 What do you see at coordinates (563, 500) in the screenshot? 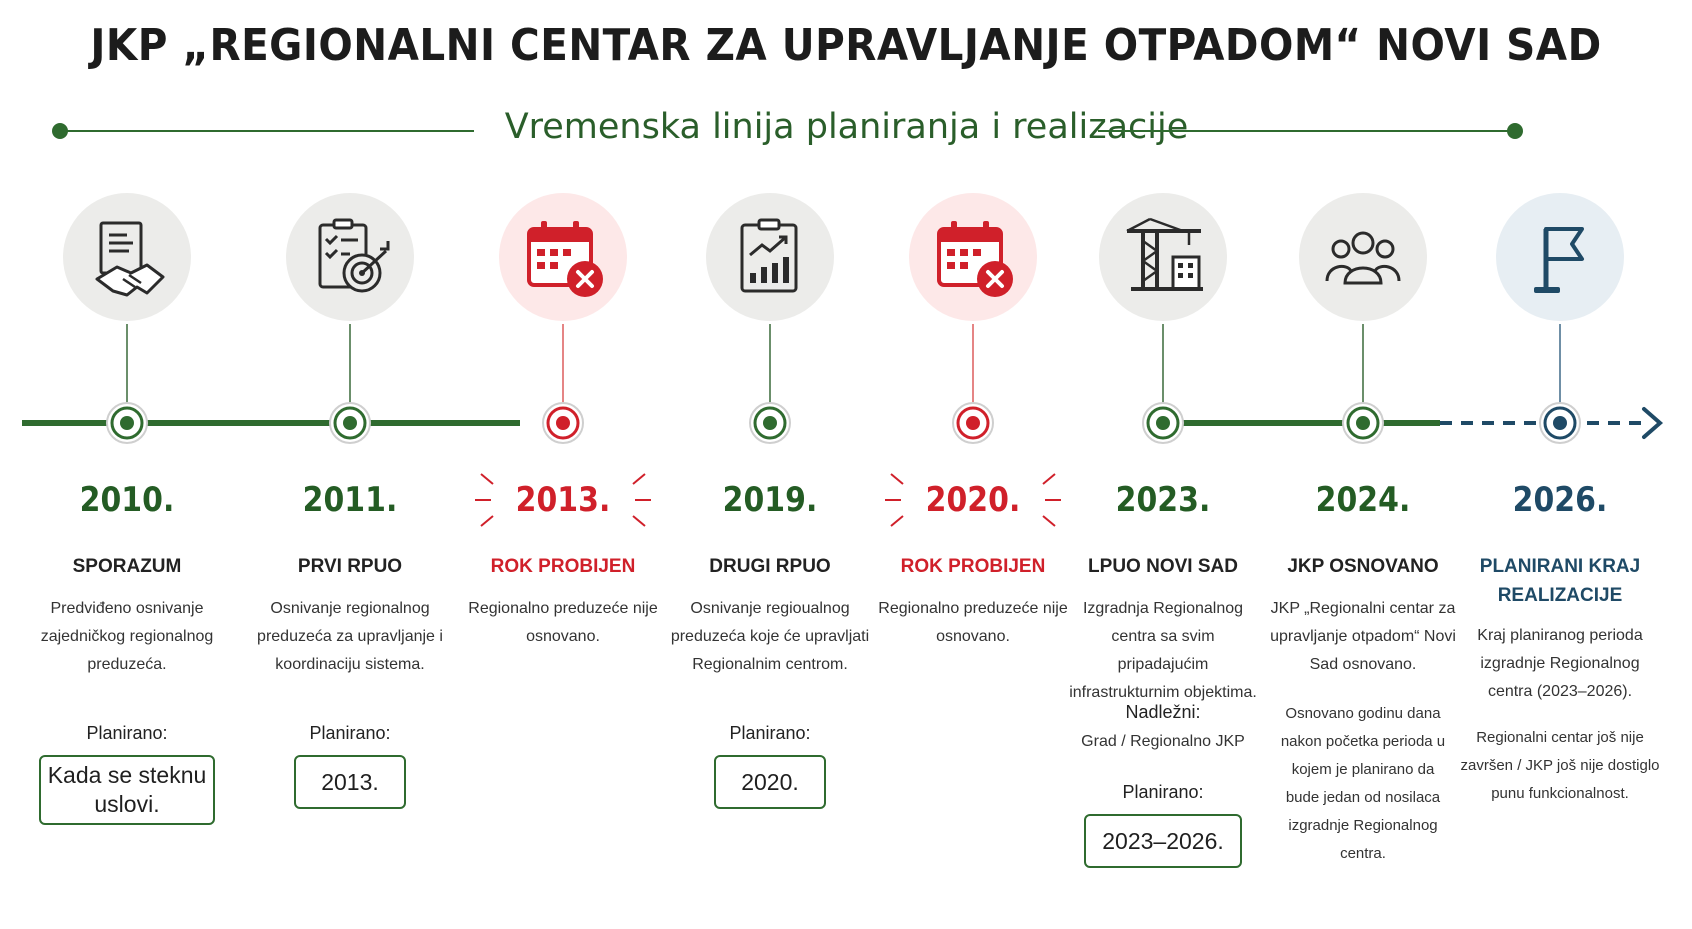
I see `event-year: 2013.` at bounding box center [563, 500].